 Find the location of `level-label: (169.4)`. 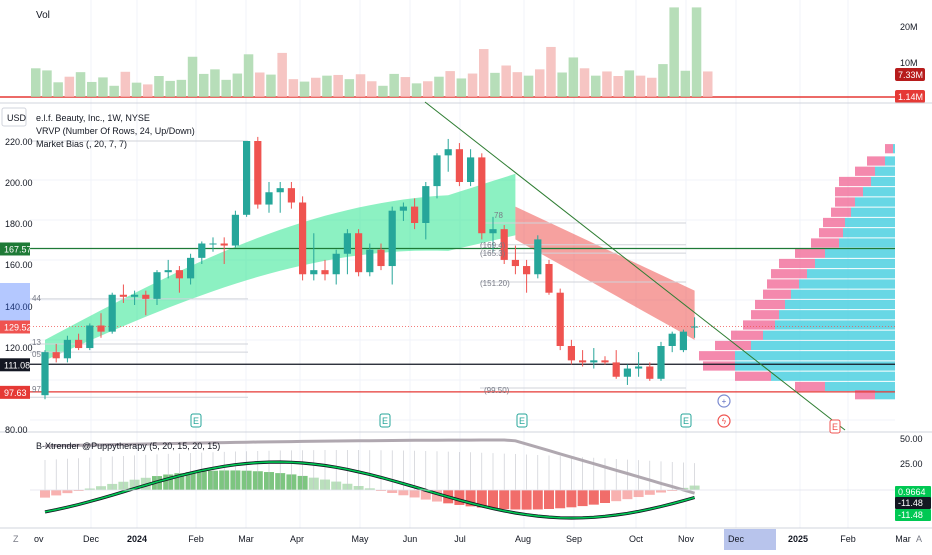

level-label: (169.4) is located at coordinates (493, 245).